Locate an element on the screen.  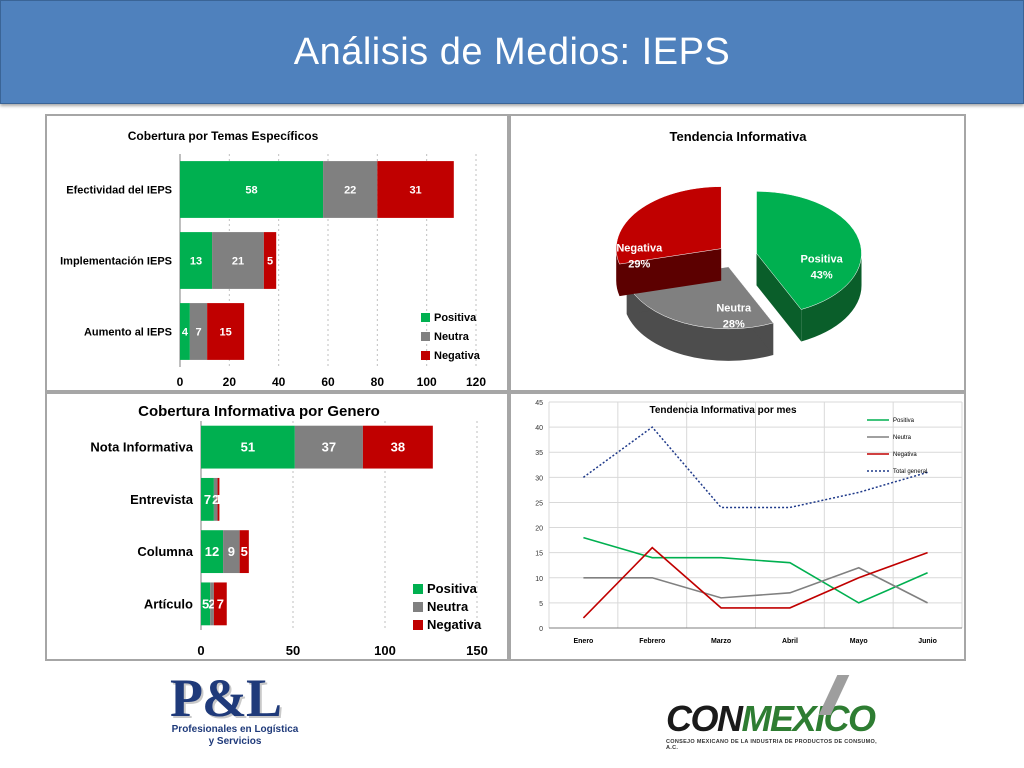
category-label: Aumento al IEPS is located at coordinates (128, 332).